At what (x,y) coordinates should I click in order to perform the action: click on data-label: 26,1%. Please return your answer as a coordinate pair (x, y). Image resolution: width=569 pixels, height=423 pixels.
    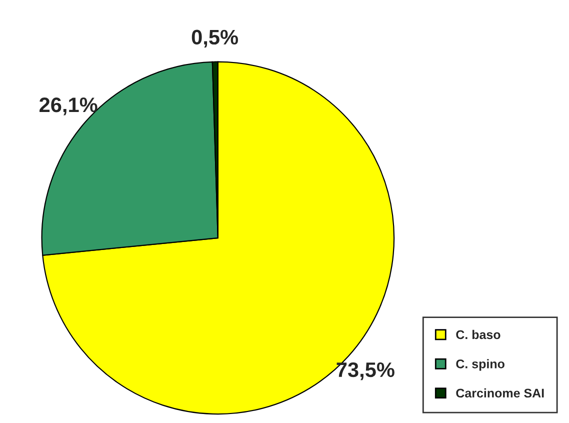
    Looking at the image, I should click on (69, 107).